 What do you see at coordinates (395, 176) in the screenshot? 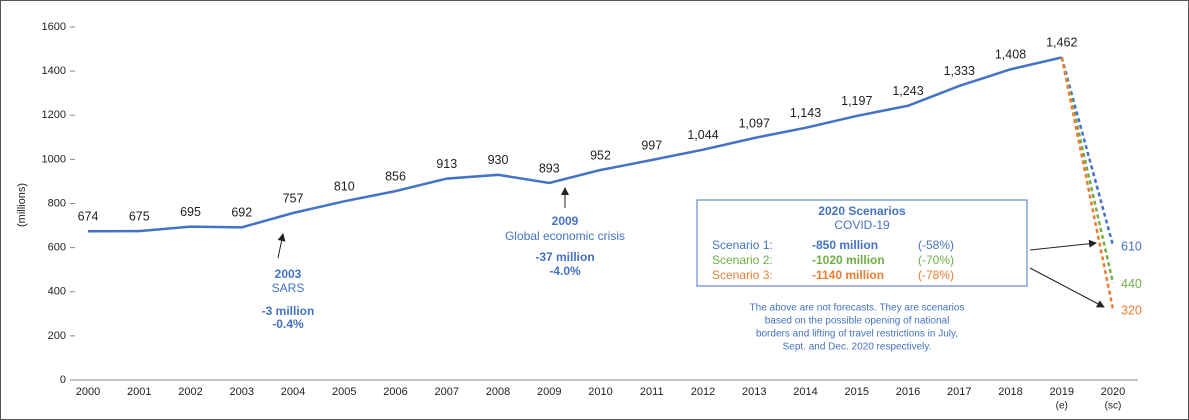
I see `data-label: 856` at bounding box center [395, 176].